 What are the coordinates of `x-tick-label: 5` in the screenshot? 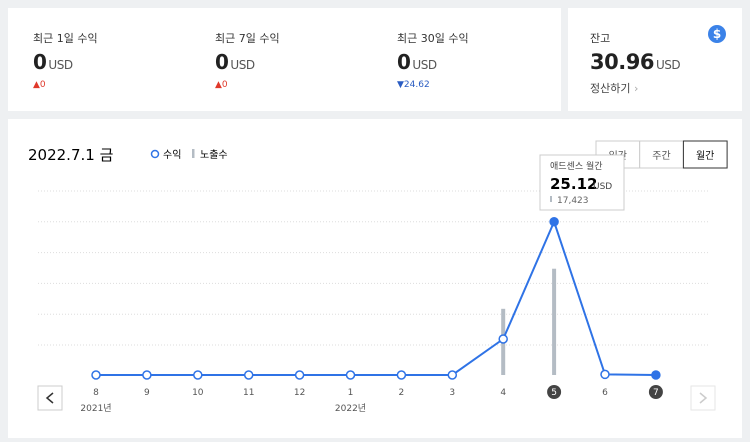 It's located at (554, 393).